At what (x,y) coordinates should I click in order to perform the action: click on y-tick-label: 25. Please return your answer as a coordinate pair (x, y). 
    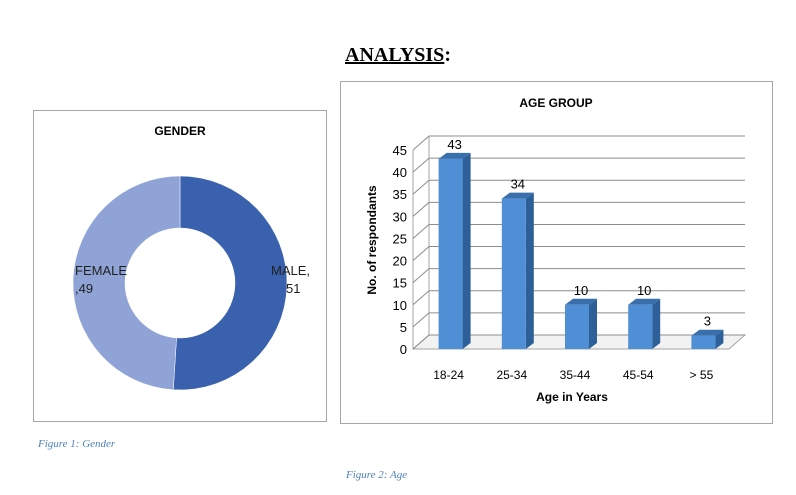
    Looking at the image, I should click on (400, 238).